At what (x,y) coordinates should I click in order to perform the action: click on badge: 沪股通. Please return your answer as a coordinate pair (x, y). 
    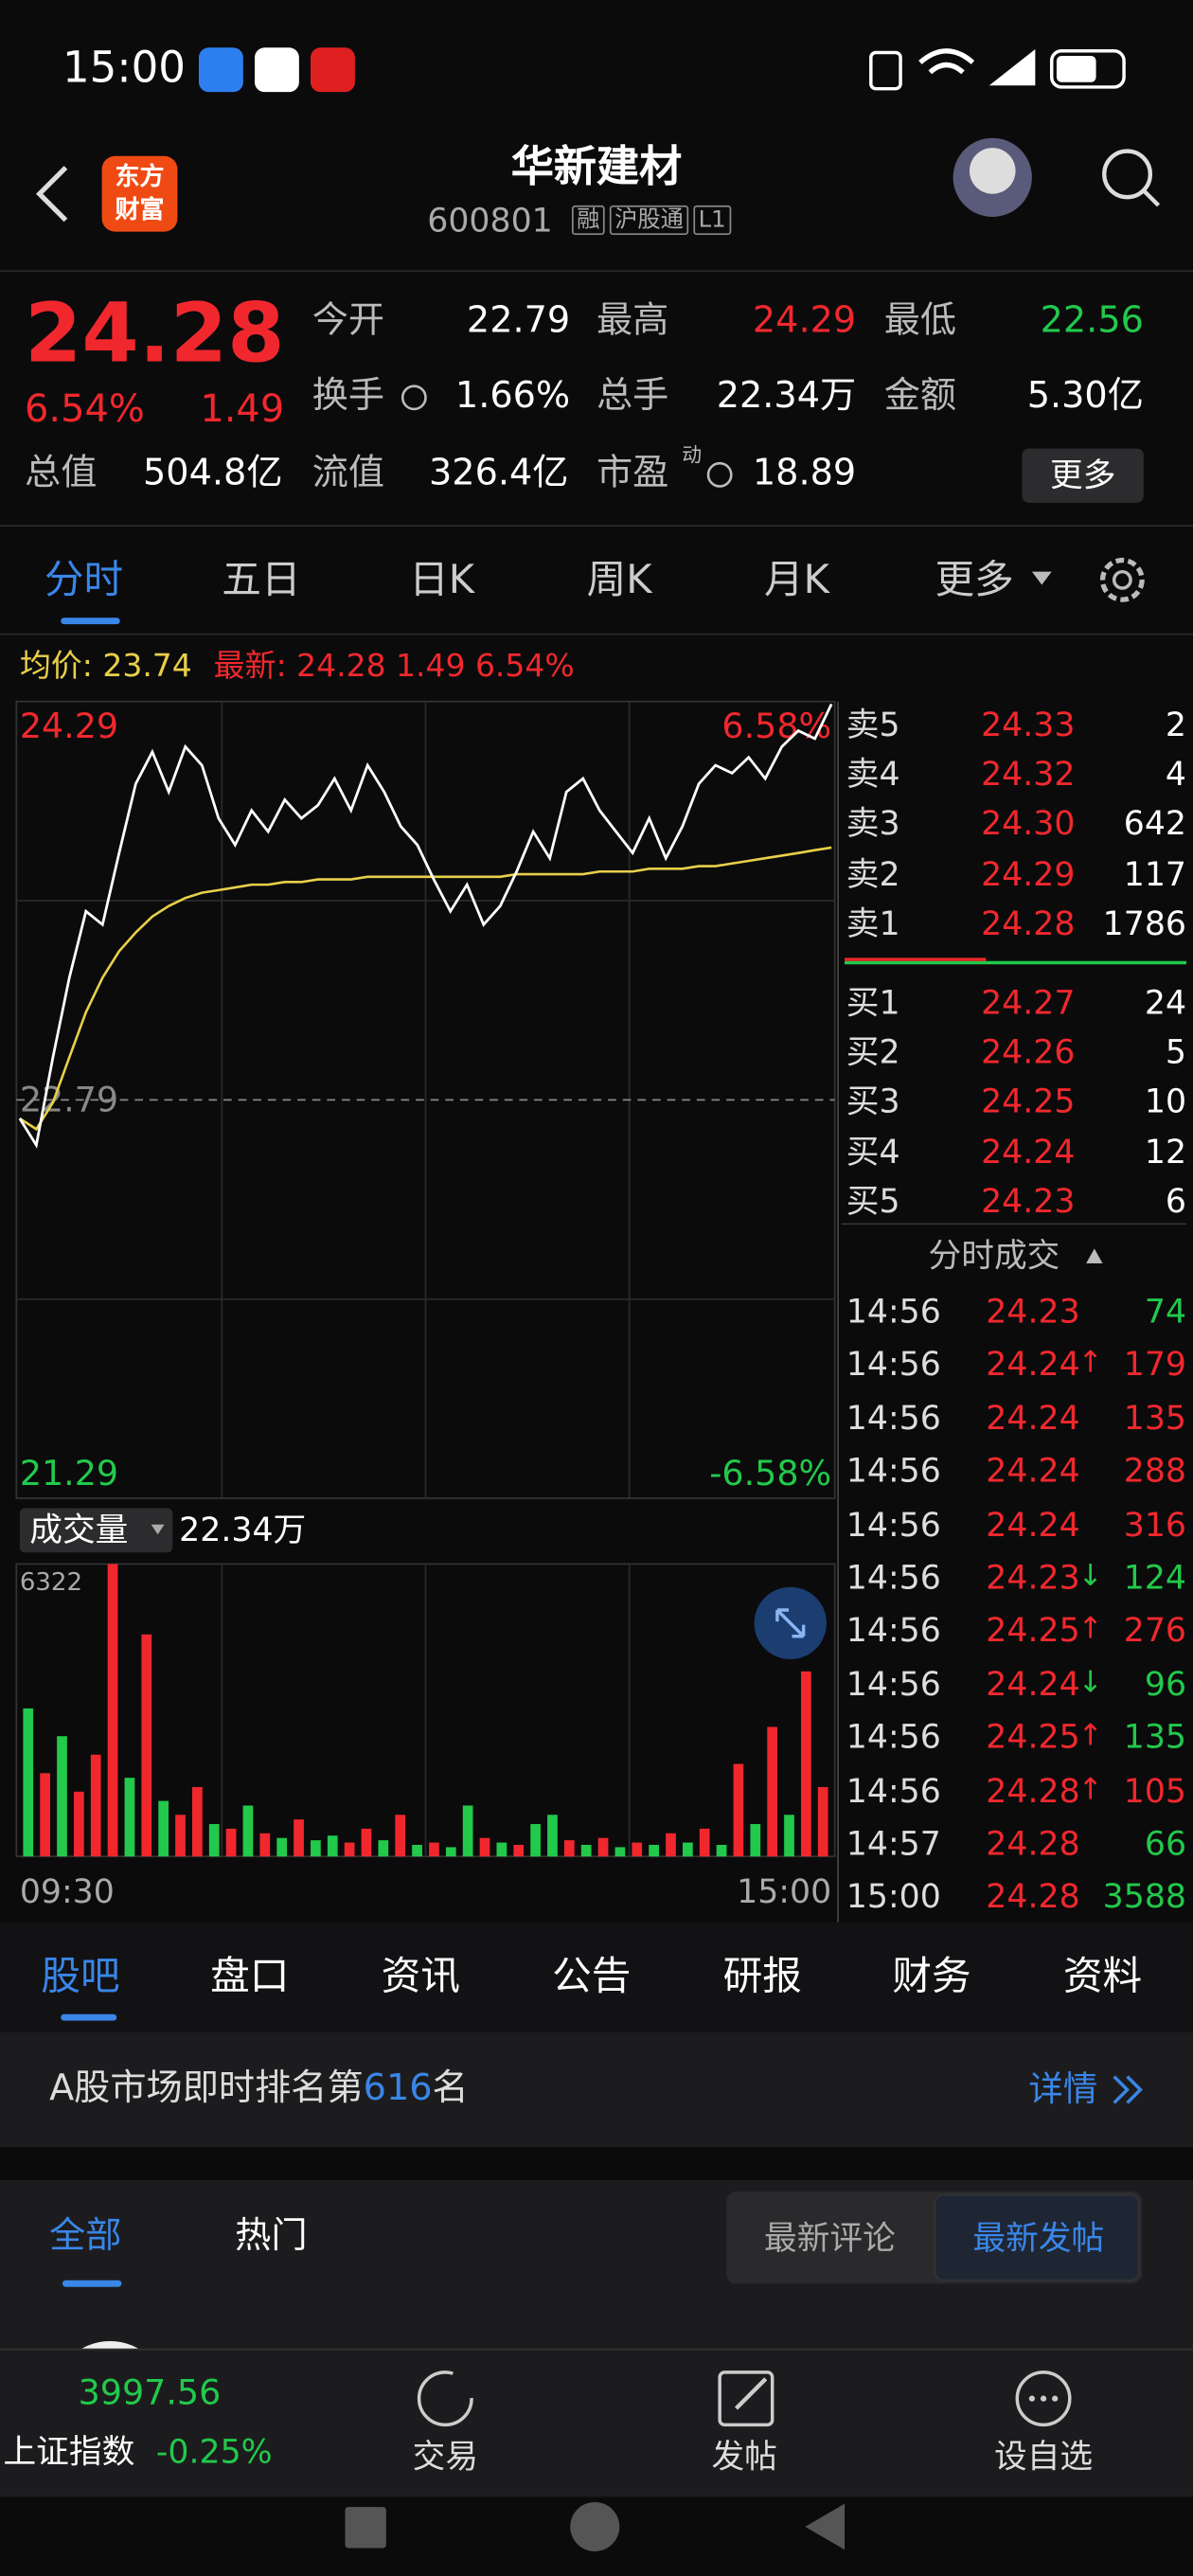
    Looking at the image, I should click on (649, 220).